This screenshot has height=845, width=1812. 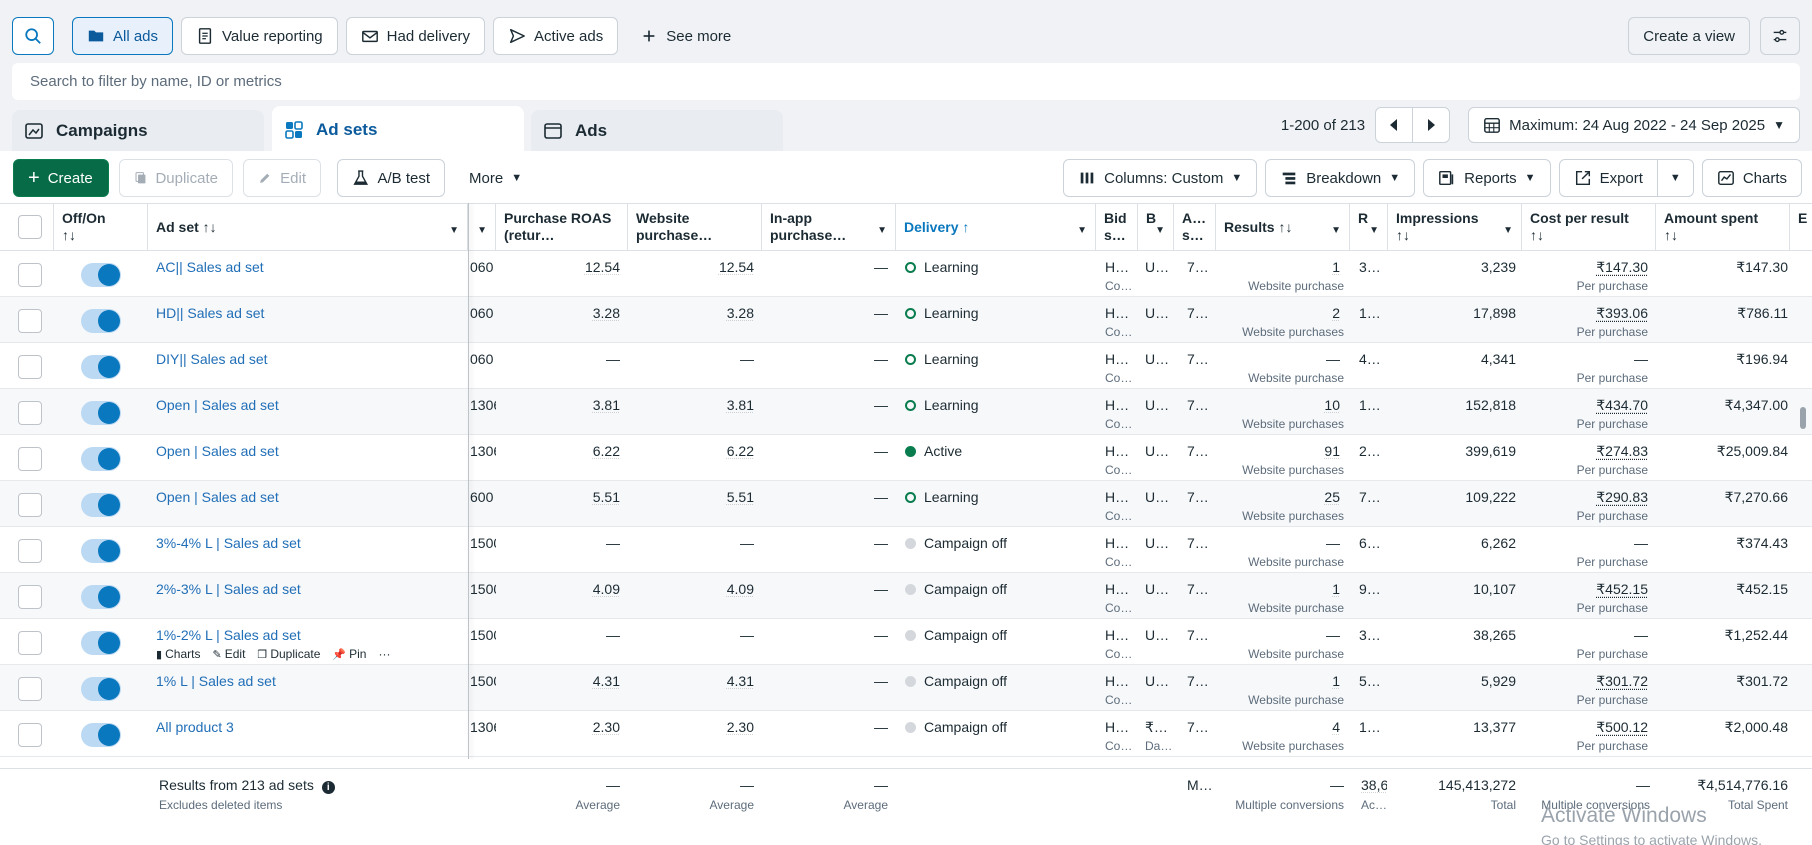 I want to click on header-cost-per-result: Cost per result ↑↓, so click(x=1589, y=227).